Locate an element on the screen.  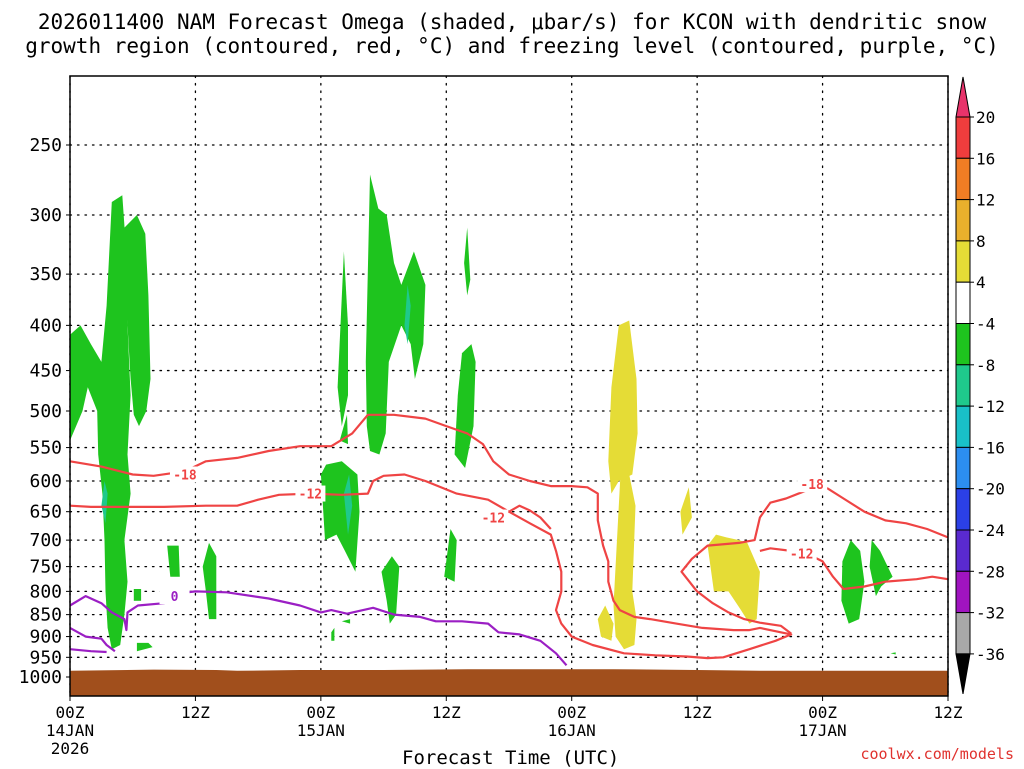
colorbar: 20 16 12 8 4 -4 -8 -12 -16 -20 -24 -28 -32 -36 is located at coordinates (980, 385).